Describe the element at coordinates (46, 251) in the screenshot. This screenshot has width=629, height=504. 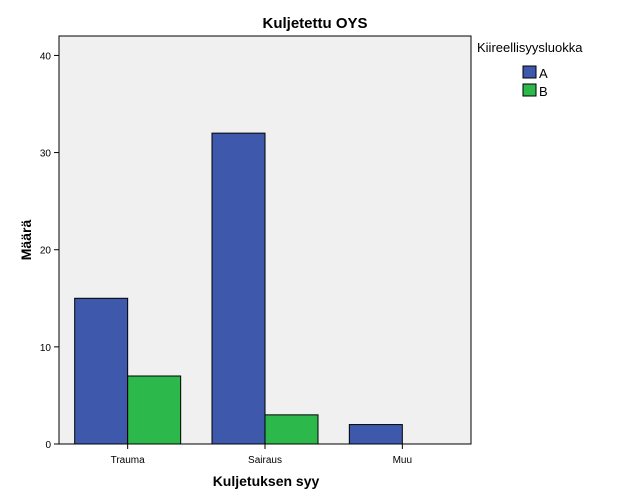
I see `y-tick-label: 20` at that location.